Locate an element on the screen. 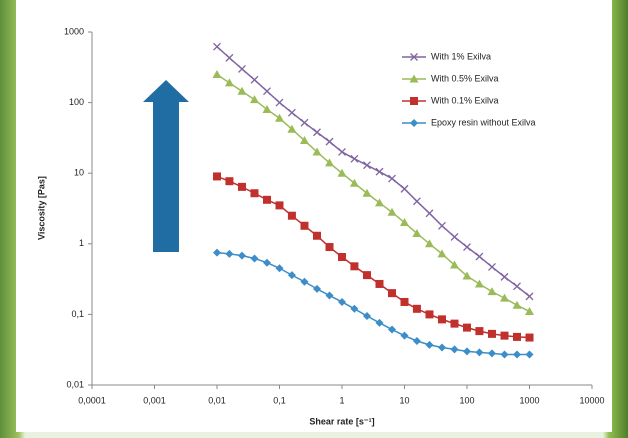 The height and width of the screenshot is (438, 628). y-tick-label: 1 is located at coordinates (81, 243).